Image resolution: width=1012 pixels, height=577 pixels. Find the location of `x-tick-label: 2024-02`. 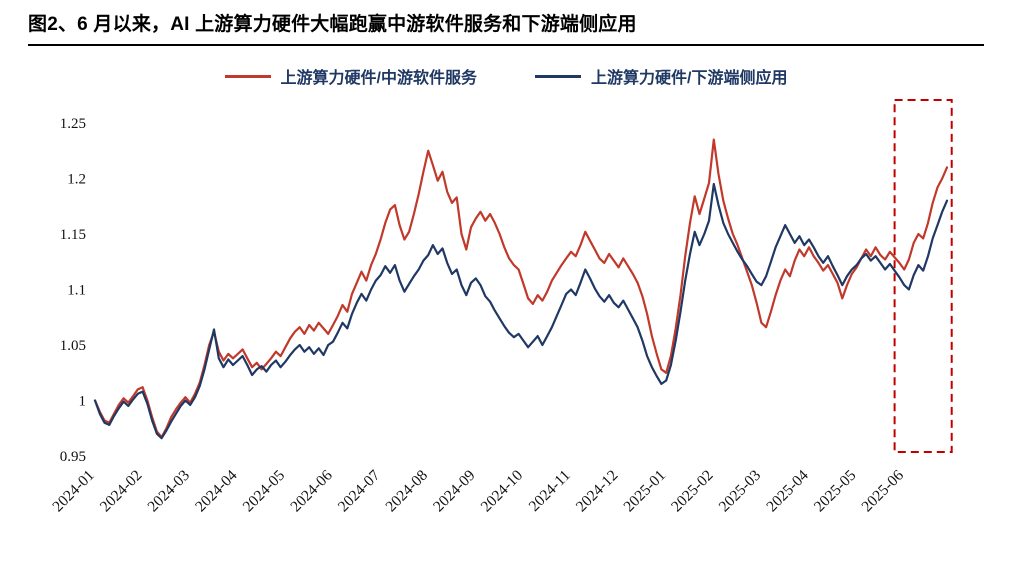

x-tick-label: 2024-02 is located at coordinates (121, 491).